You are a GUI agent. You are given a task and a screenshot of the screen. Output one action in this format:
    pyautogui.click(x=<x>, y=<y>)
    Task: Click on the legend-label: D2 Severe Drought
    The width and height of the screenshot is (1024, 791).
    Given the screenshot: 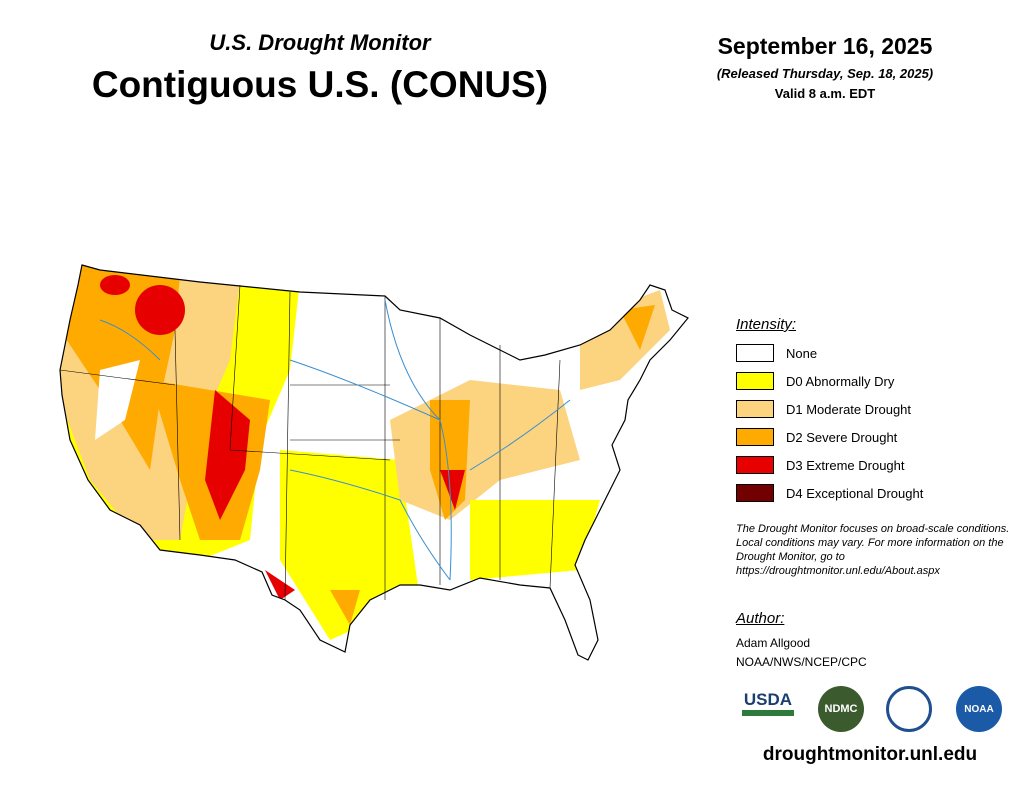 What is the action you would take?
    pyautogui.click(x=842, y=437)
    